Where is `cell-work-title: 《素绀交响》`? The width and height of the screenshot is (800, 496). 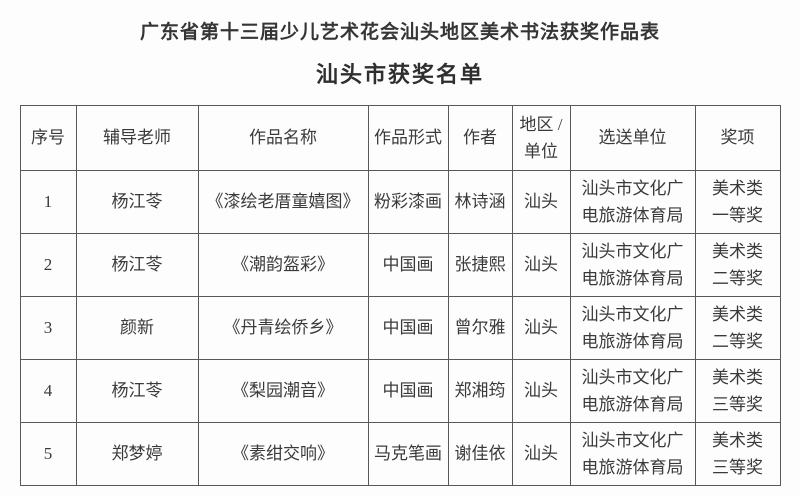
cell-work-title: 《素绀交响》 is located at coordinates (283, 454).